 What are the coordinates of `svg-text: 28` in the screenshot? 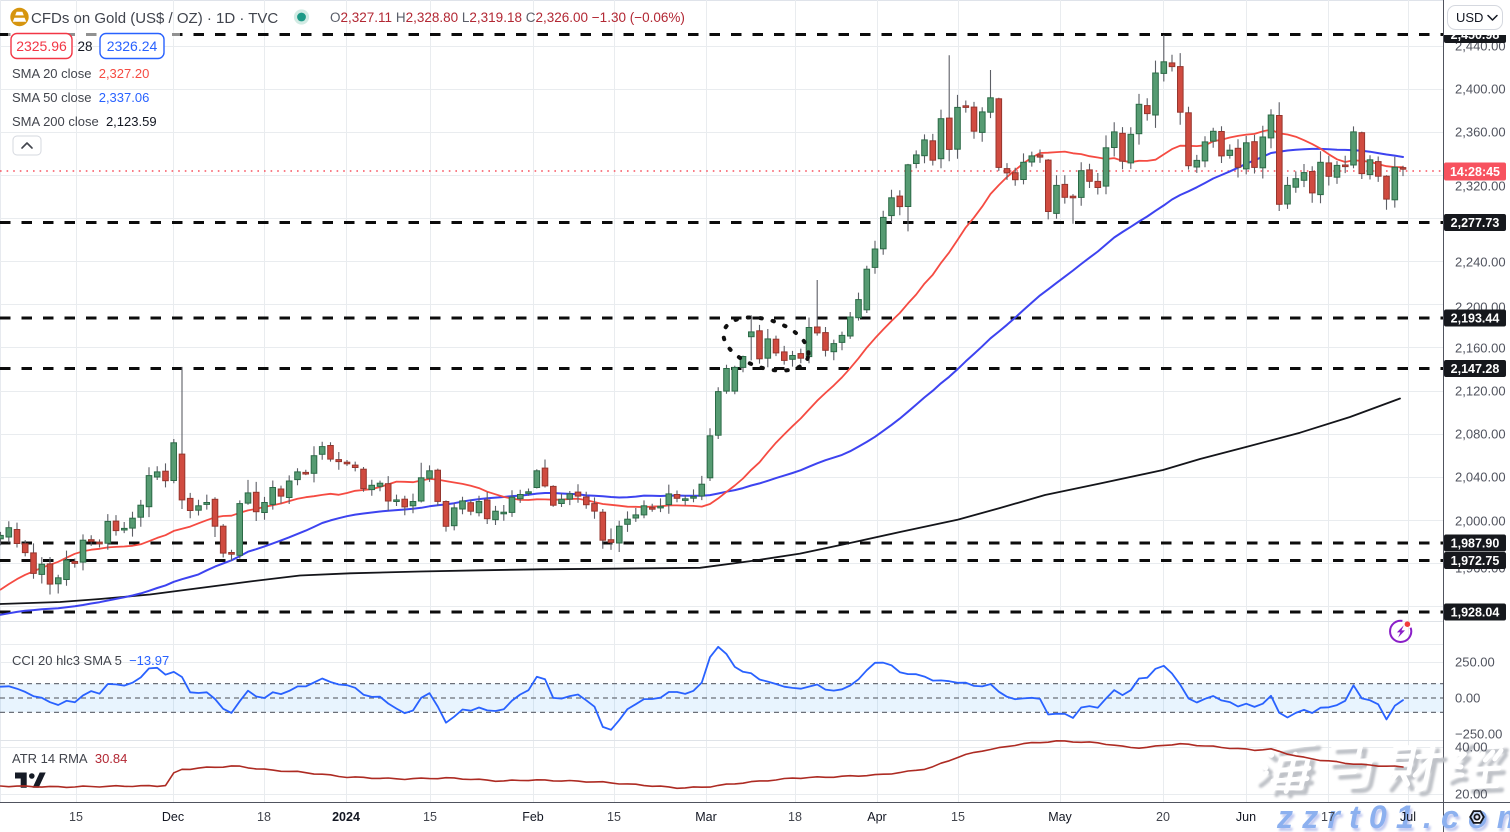 It's located at (84, 46).